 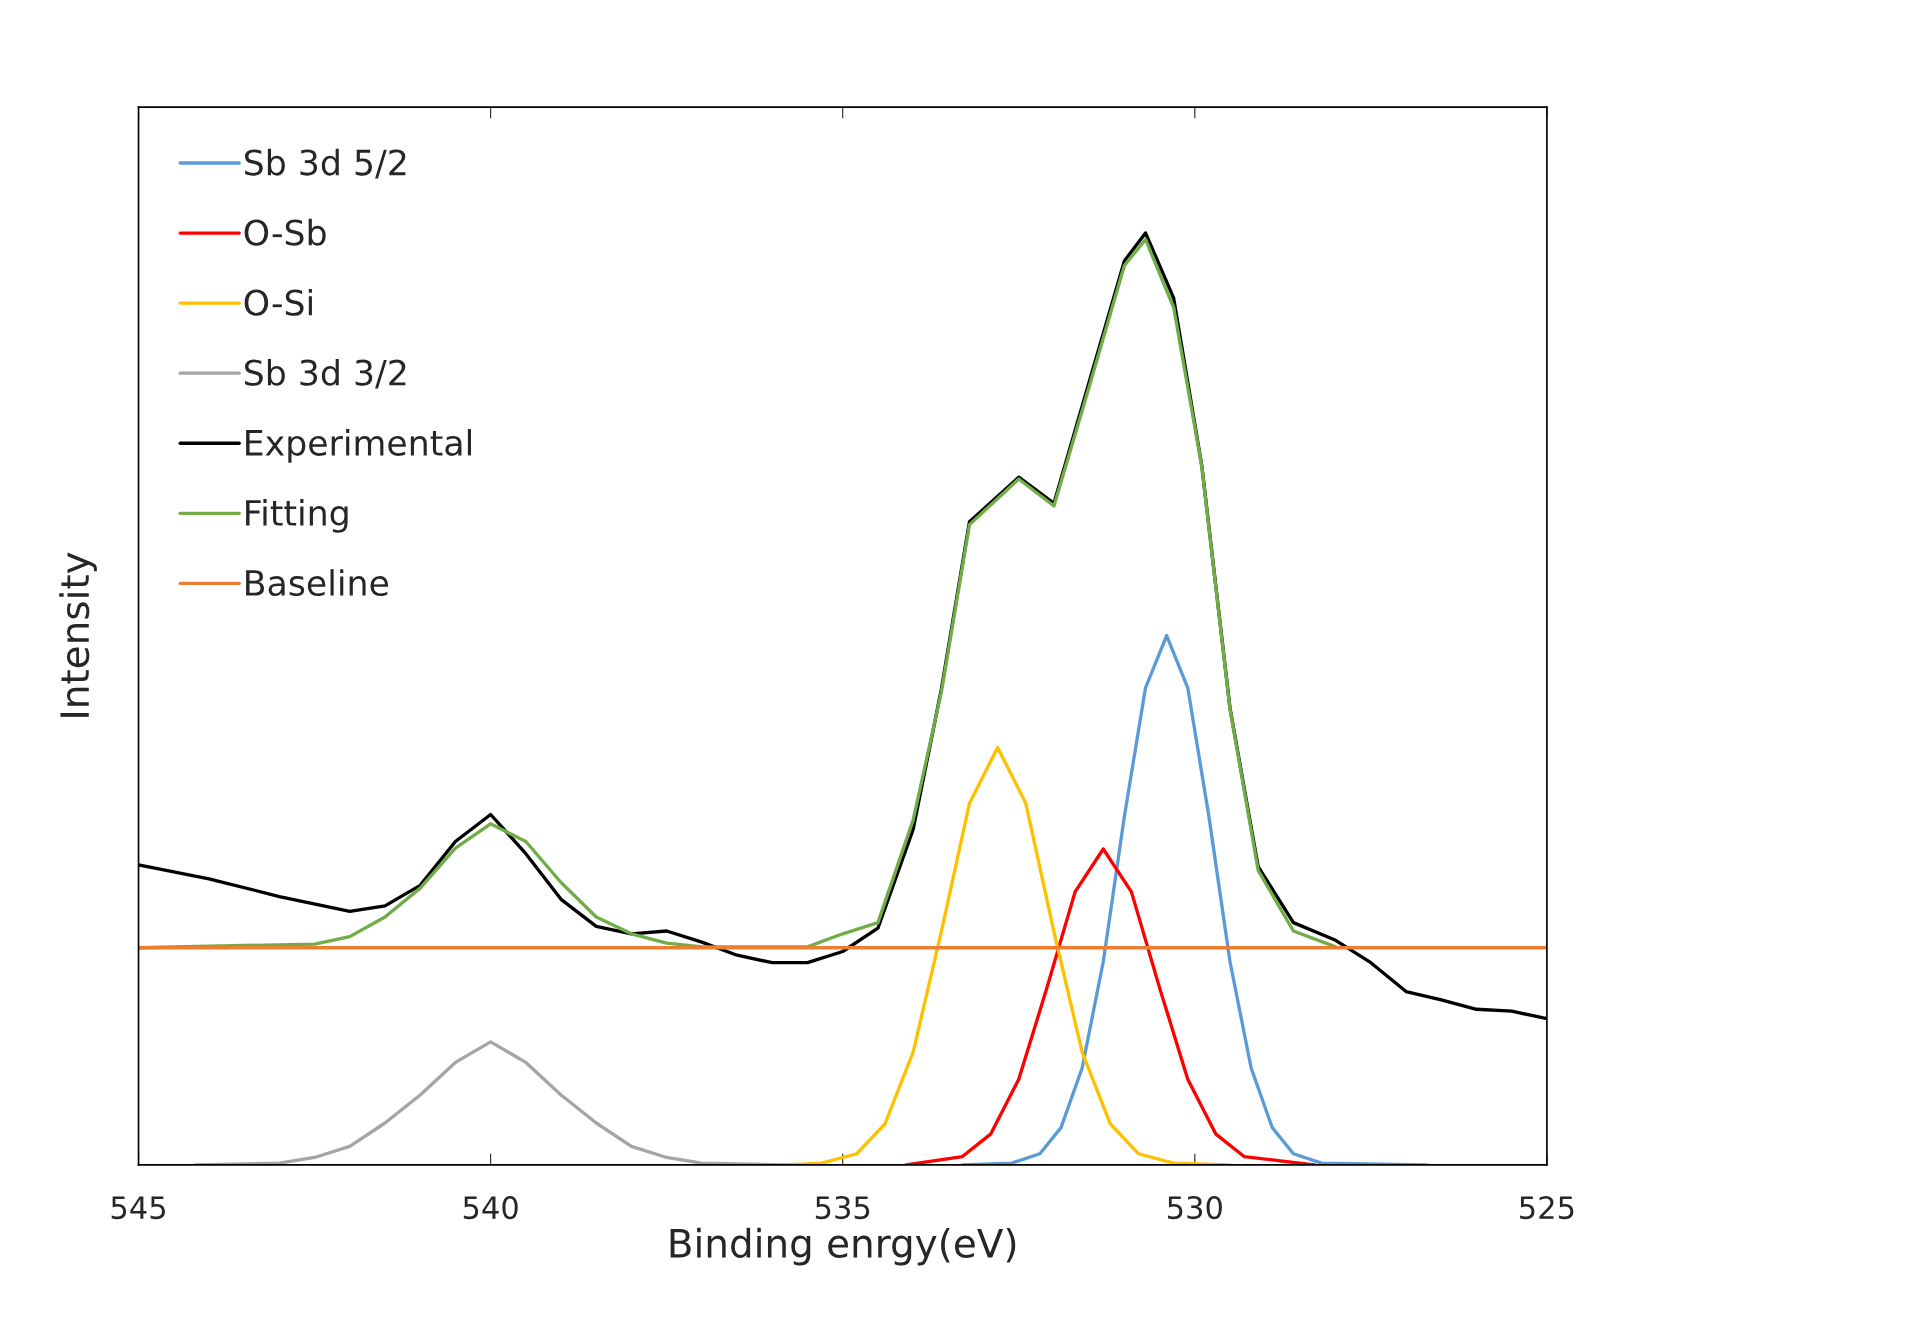 I want to click on legend-label: Fitting, so click(x=297, y=516).